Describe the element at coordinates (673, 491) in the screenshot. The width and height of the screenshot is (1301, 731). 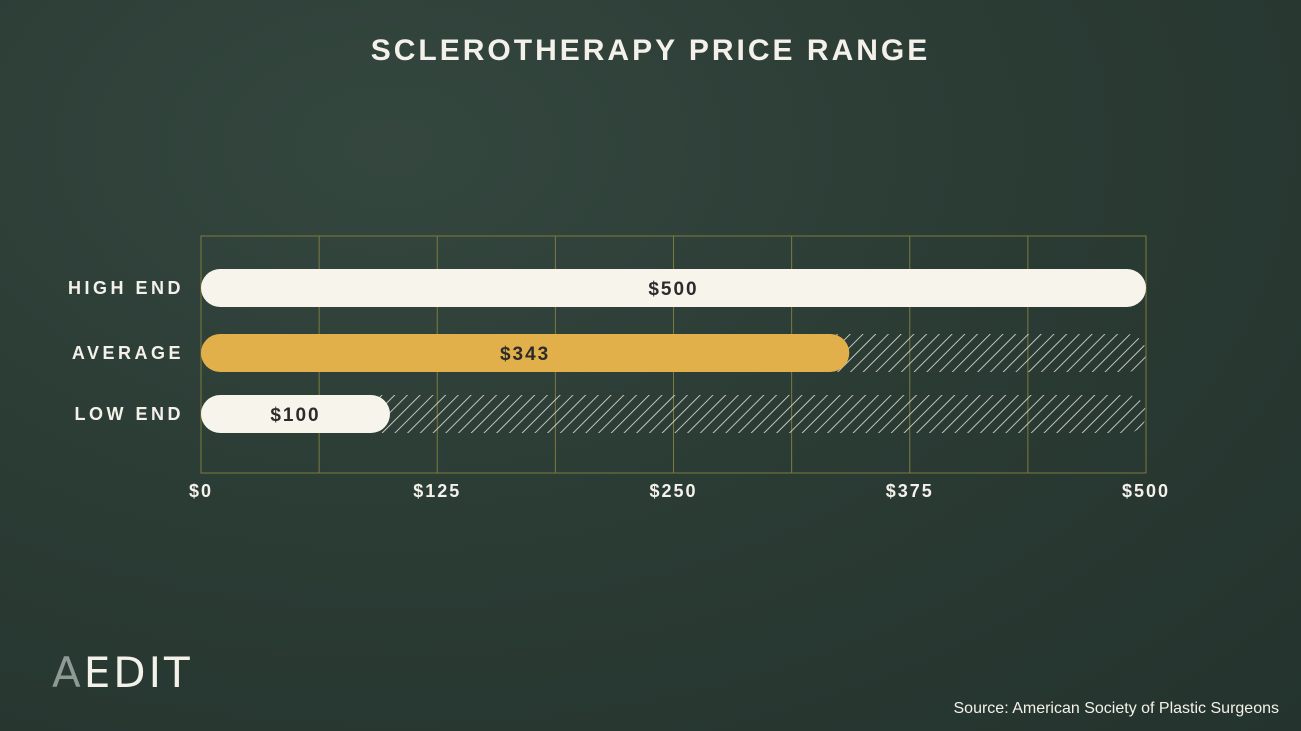
I see `x-tick-label: $250` at that location.